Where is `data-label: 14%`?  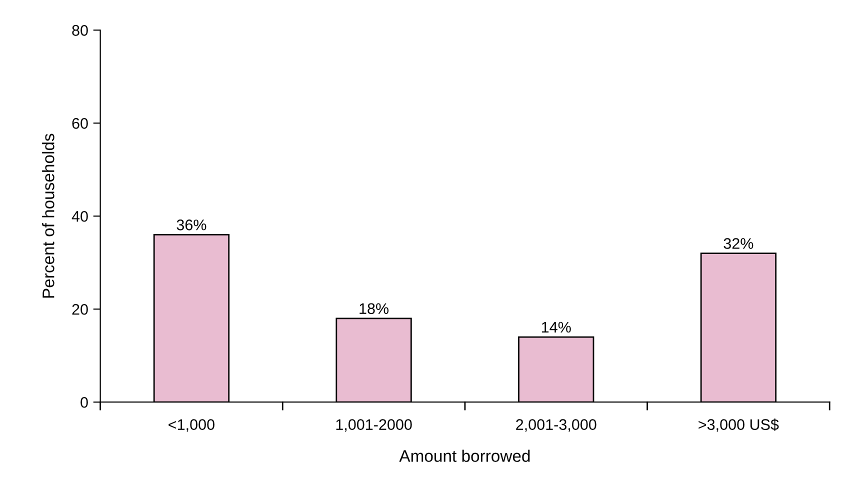 data-label: 14% is located at coordinates (556, 327).